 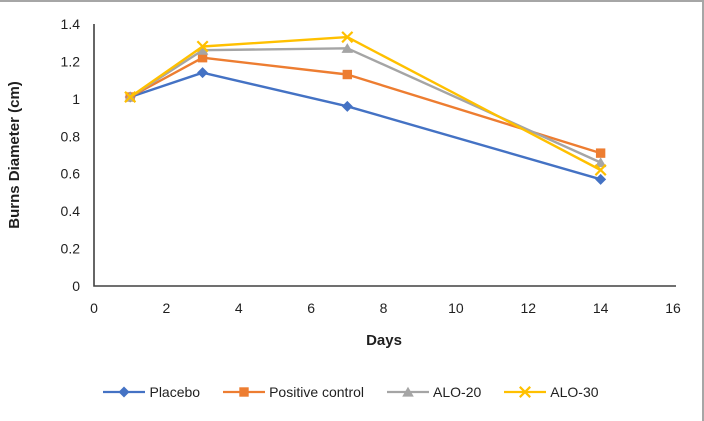 I want to click on x-tick-label: 0, so click(x=94, y=308).